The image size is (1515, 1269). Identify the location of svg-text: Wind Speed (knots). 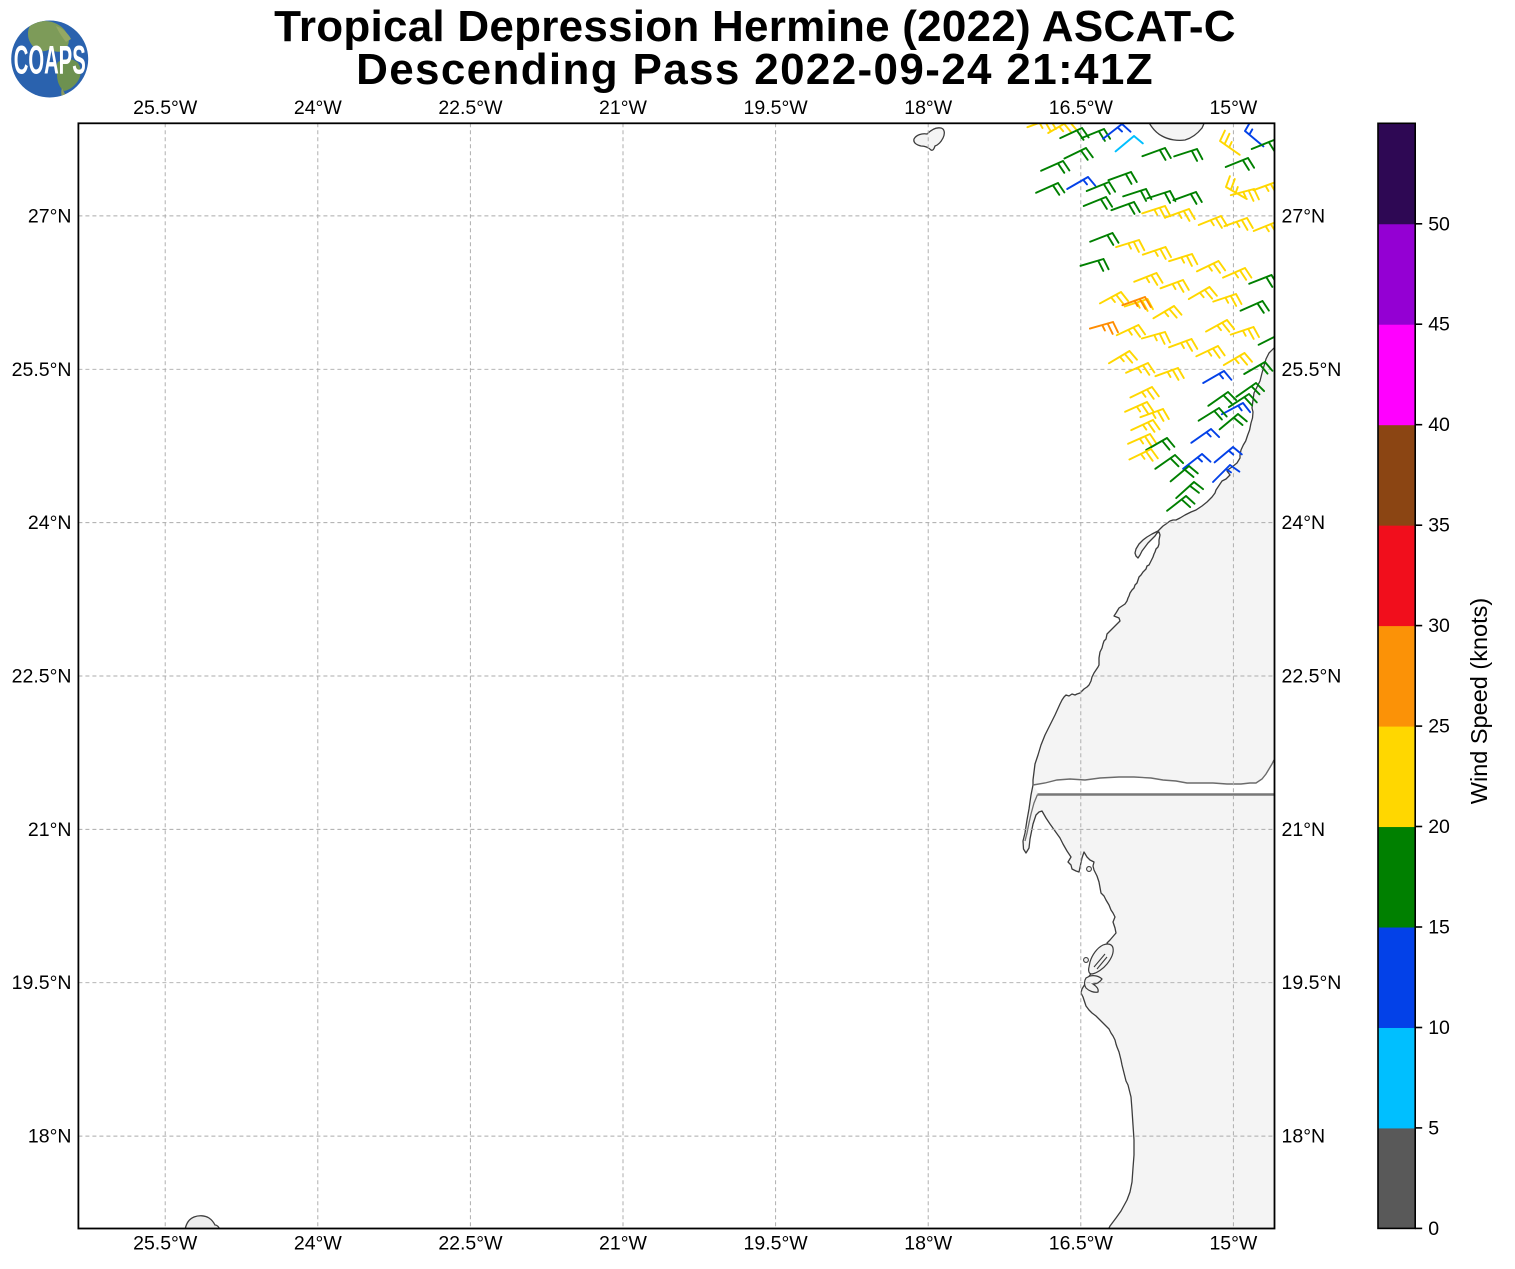
(1479, 701).